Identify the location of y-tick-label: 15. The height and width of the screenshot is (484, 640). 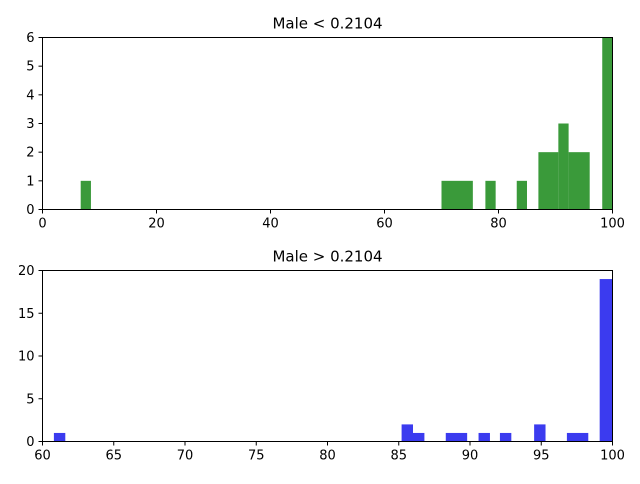
(26, 314).